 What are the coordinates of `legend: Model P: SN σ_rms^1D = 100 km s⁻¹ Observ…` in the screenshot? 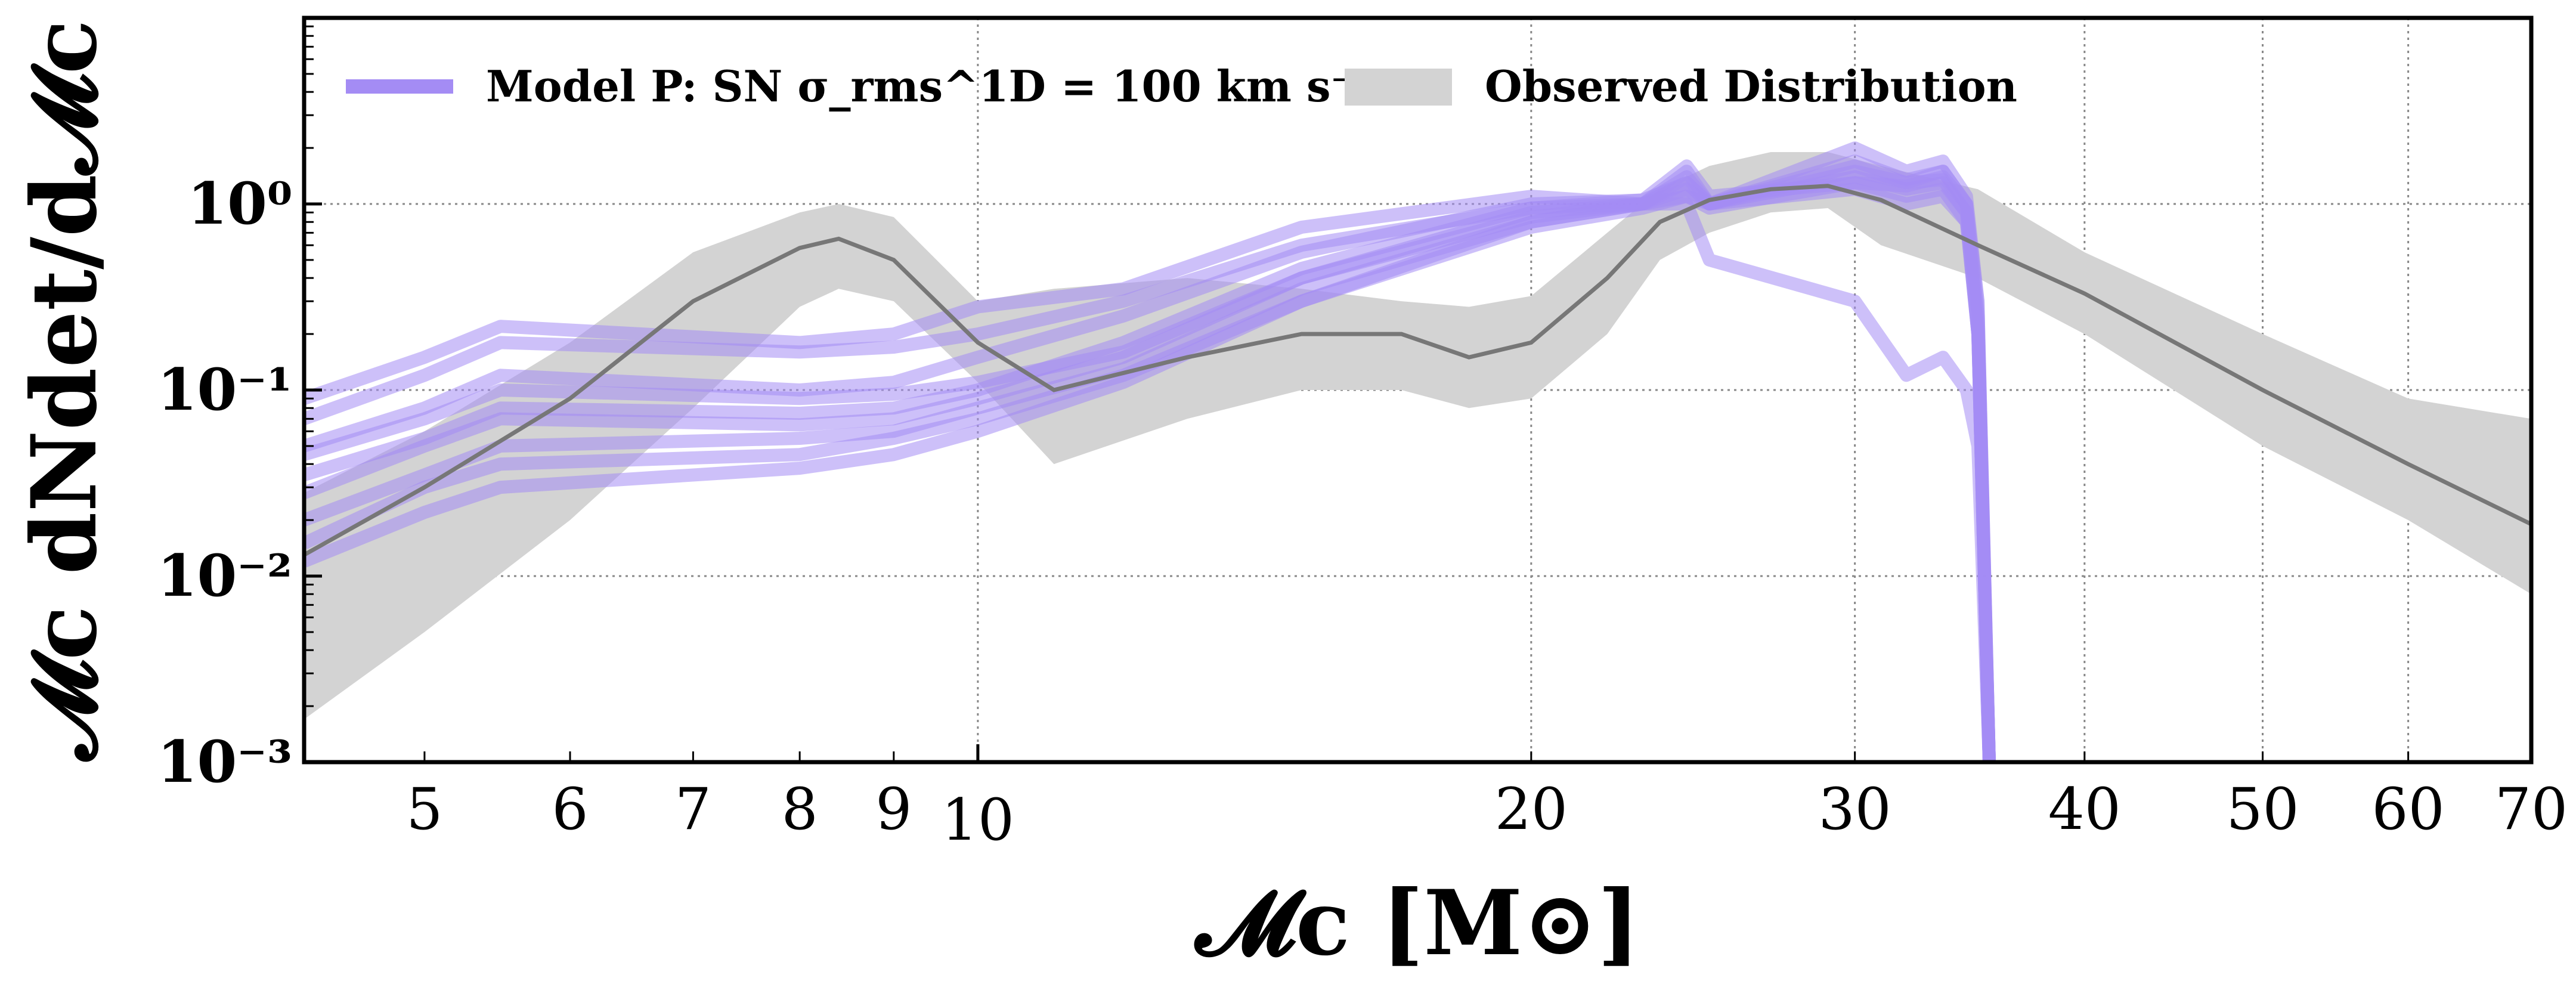 It's located at (1182, 86).